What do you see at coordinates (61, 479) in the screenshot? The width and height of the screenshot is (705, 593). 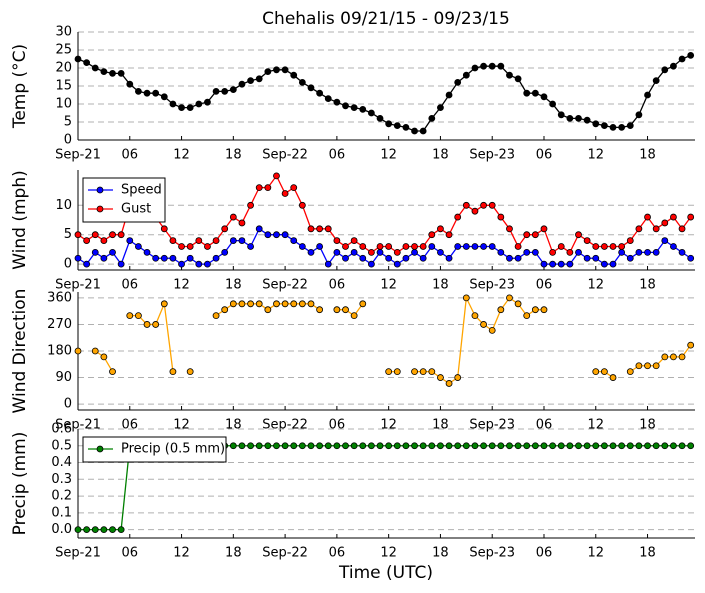 I see `y-tick-label: 0.3` at bounding box center [61, 479].